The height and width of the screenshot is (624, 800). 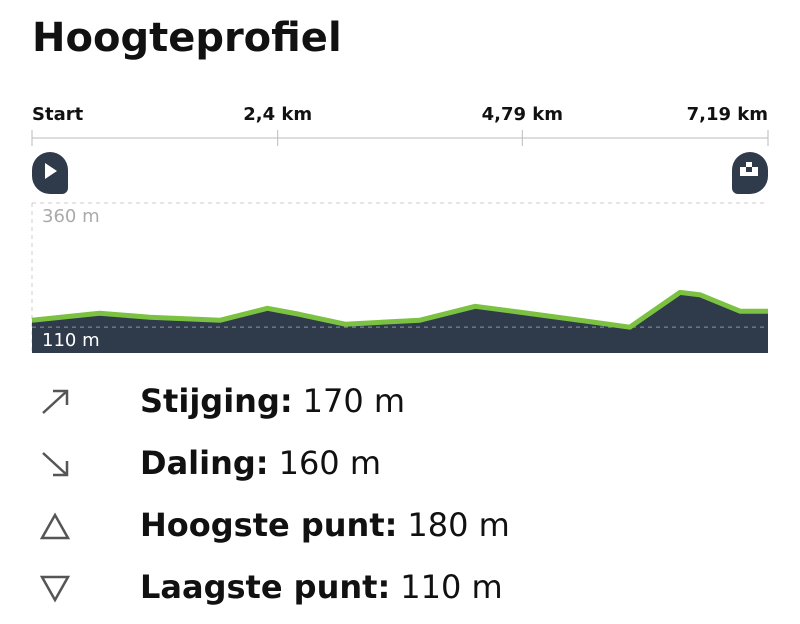 I want to click on stat: Laagste punt: 110 m, so click(x=321, y=587).